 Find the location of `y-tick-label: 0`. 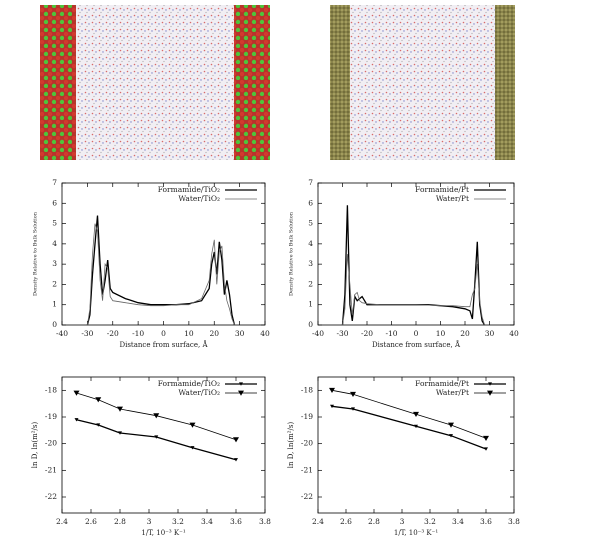

y-tick-label: 0 is located at coordinates (310, 324).